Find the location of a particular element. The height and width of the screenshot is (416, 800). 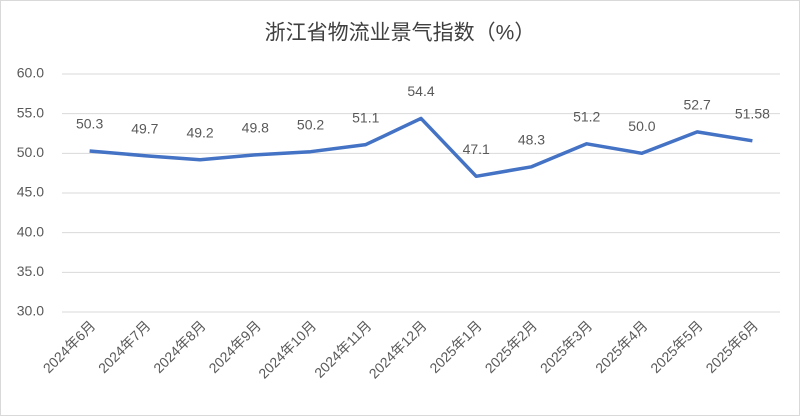

y-tick-label: 60.0 is located at coordinates (30, 73).